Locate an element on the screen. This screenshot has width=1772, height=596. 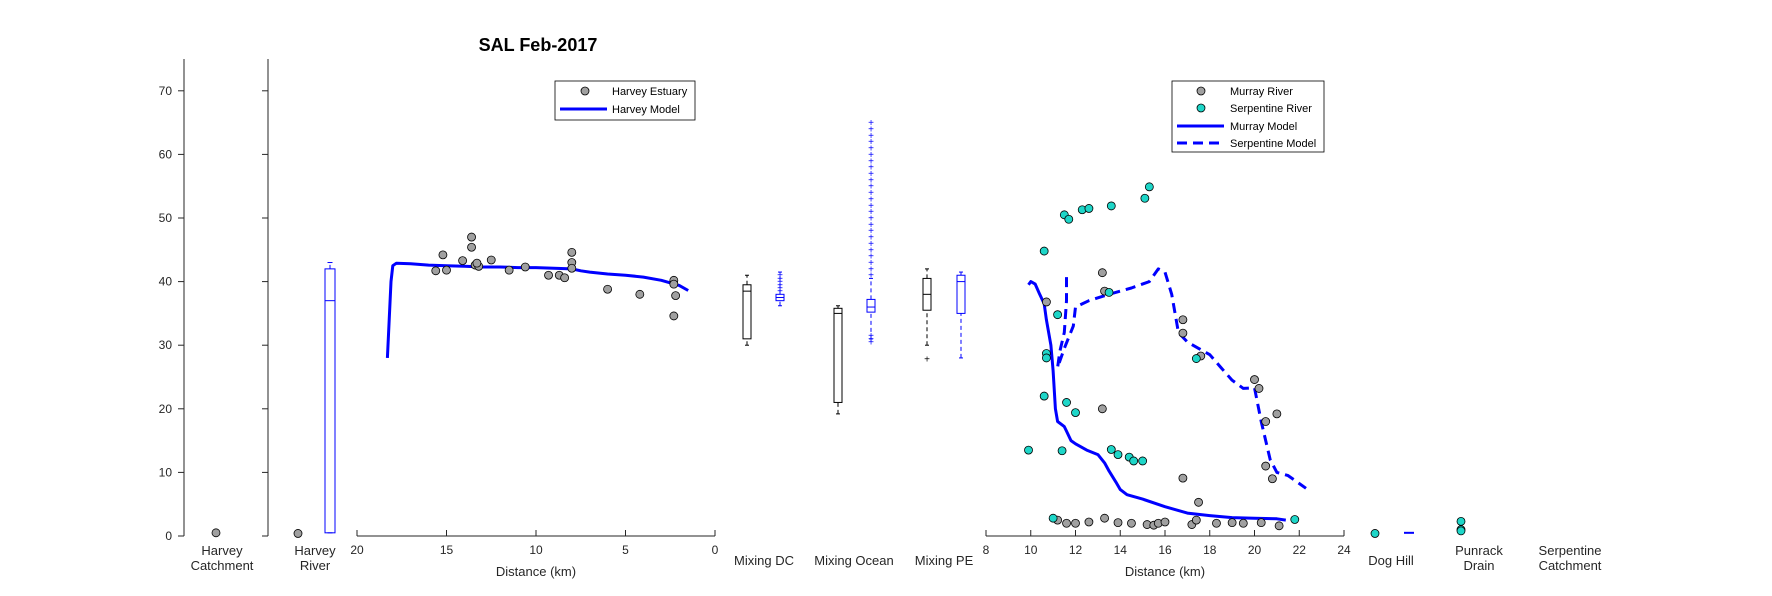
dog-hill-point is located at coordinates (1375, 533).